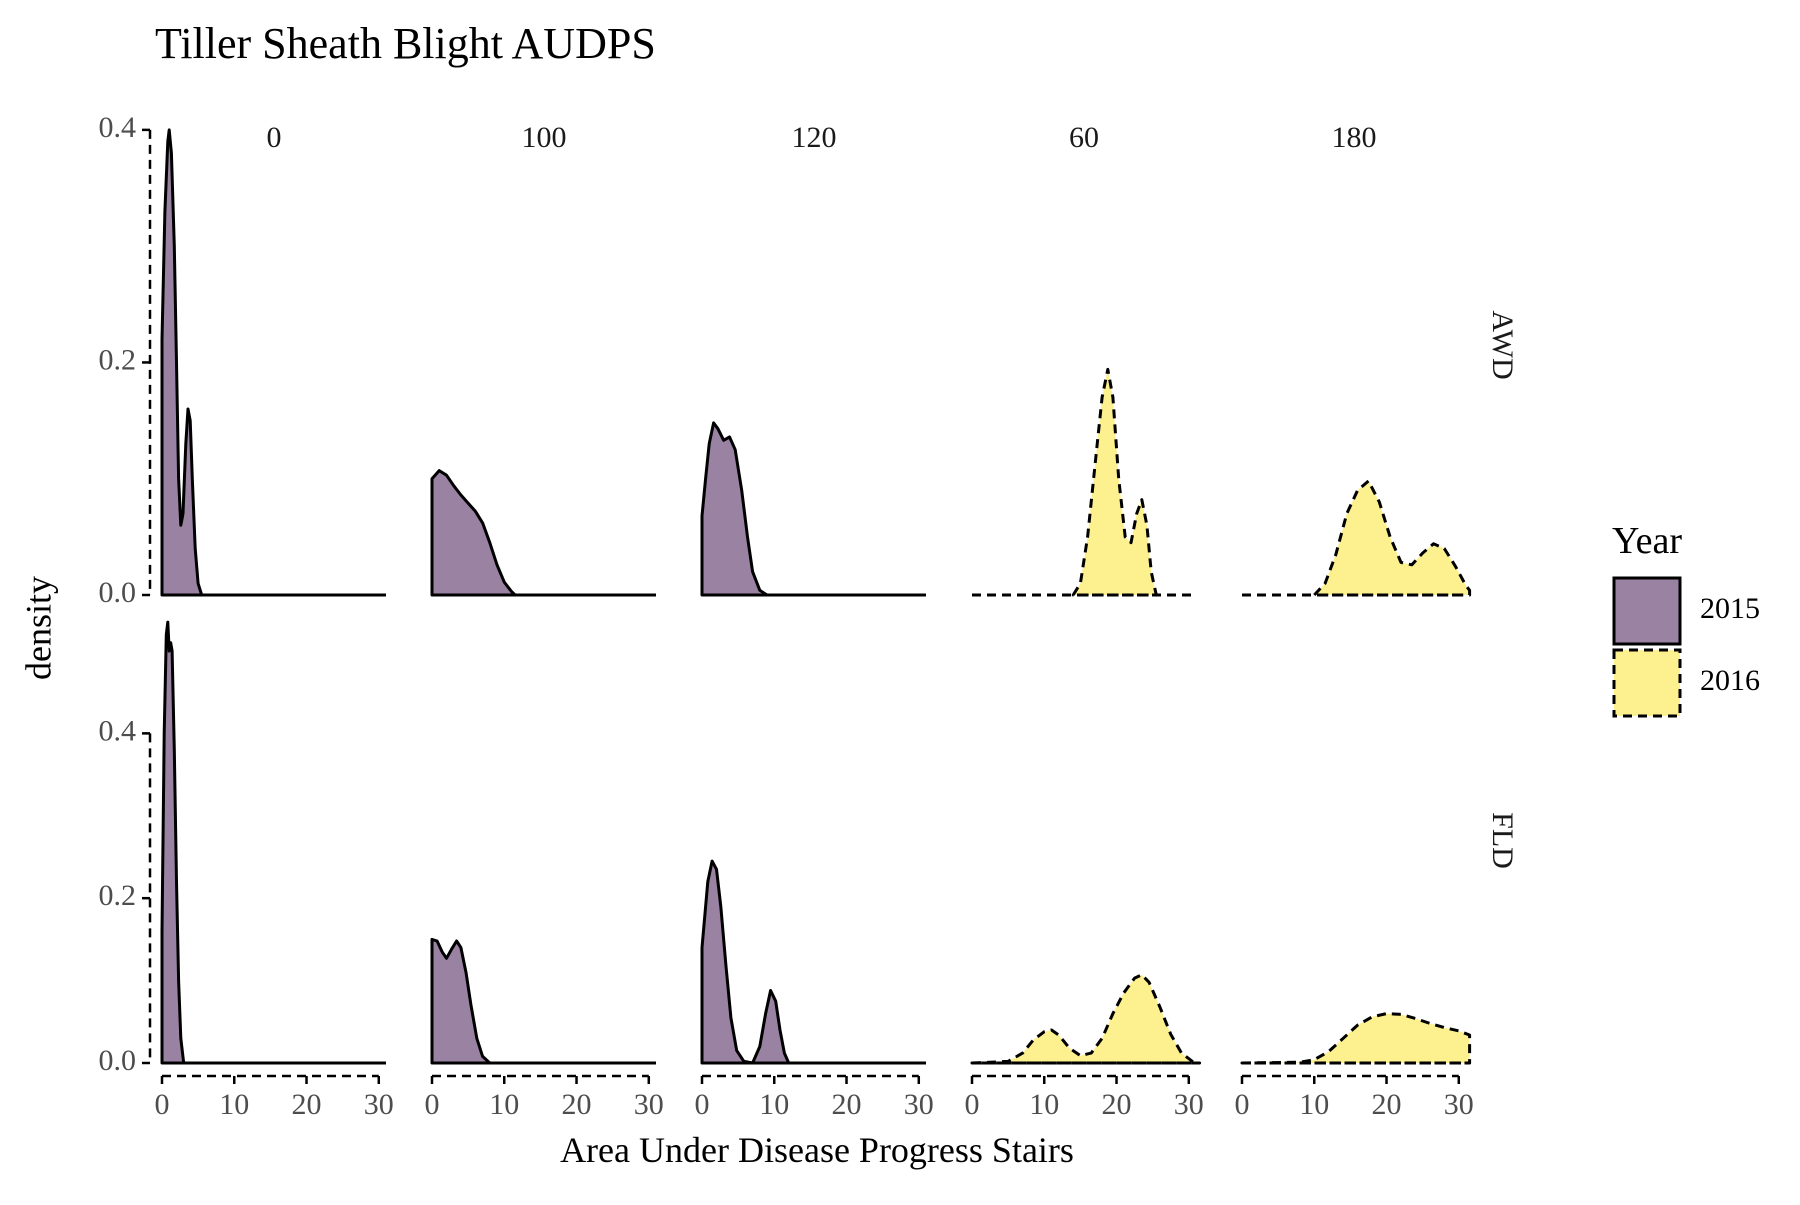 Image resolution: width=1800 pixels, height=1205 pixels. Describe the element at coordinates (1354, 137) in the screenshot. I see `facet-column-label-180: 180` at that location.